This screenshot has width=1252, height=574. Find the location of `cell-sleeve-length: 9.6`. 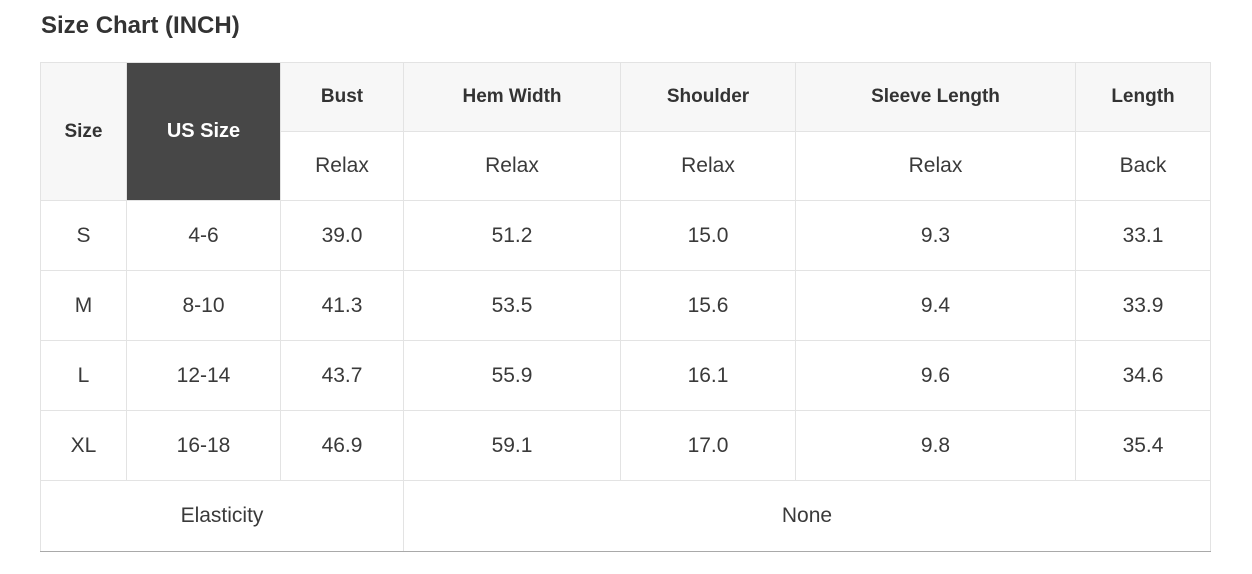

cell-sleeve-length: 9.6 is located at coordinates (935, 375).